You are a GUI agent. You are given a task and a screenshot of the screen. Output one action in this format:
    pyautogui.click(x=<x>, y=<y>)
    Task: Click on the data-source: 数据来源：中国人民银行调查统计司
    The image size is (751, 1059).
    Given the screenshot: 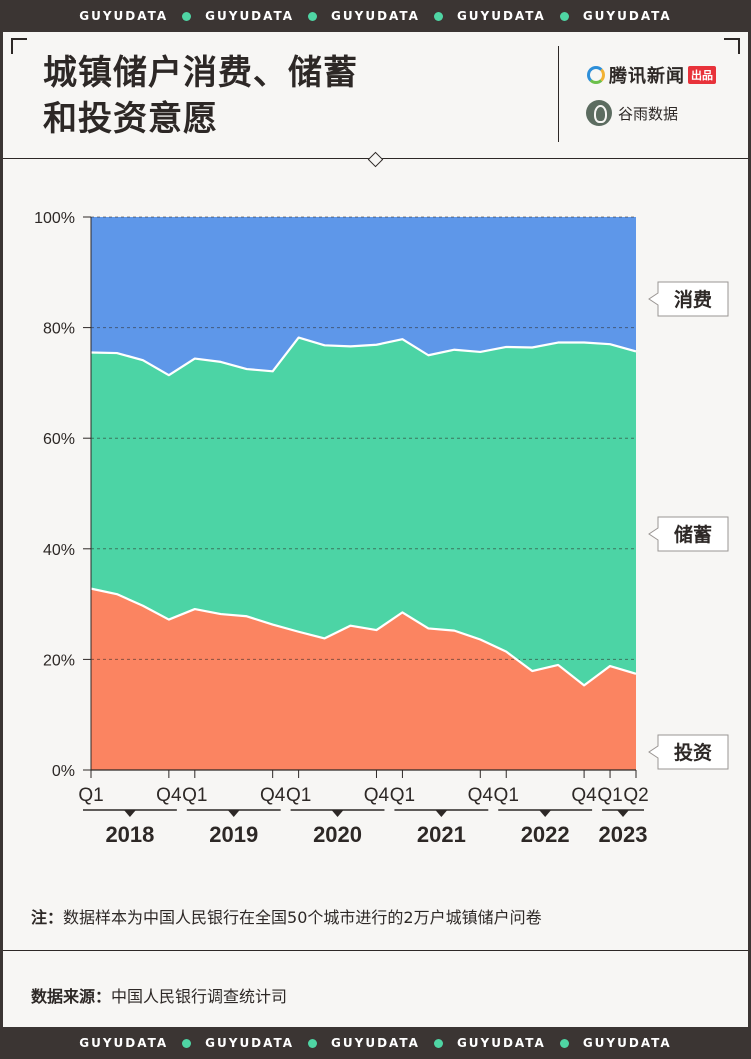 What is the action you would take?
    pyautogui.click(x=159, y=995)
    